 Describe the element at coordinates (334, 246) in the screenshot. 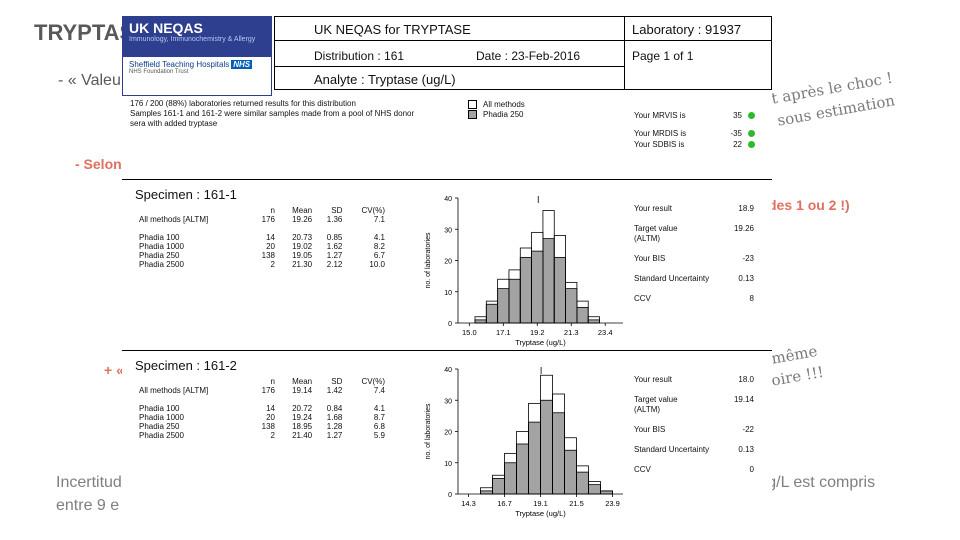

I see `table-cell: 1.62` at that location.